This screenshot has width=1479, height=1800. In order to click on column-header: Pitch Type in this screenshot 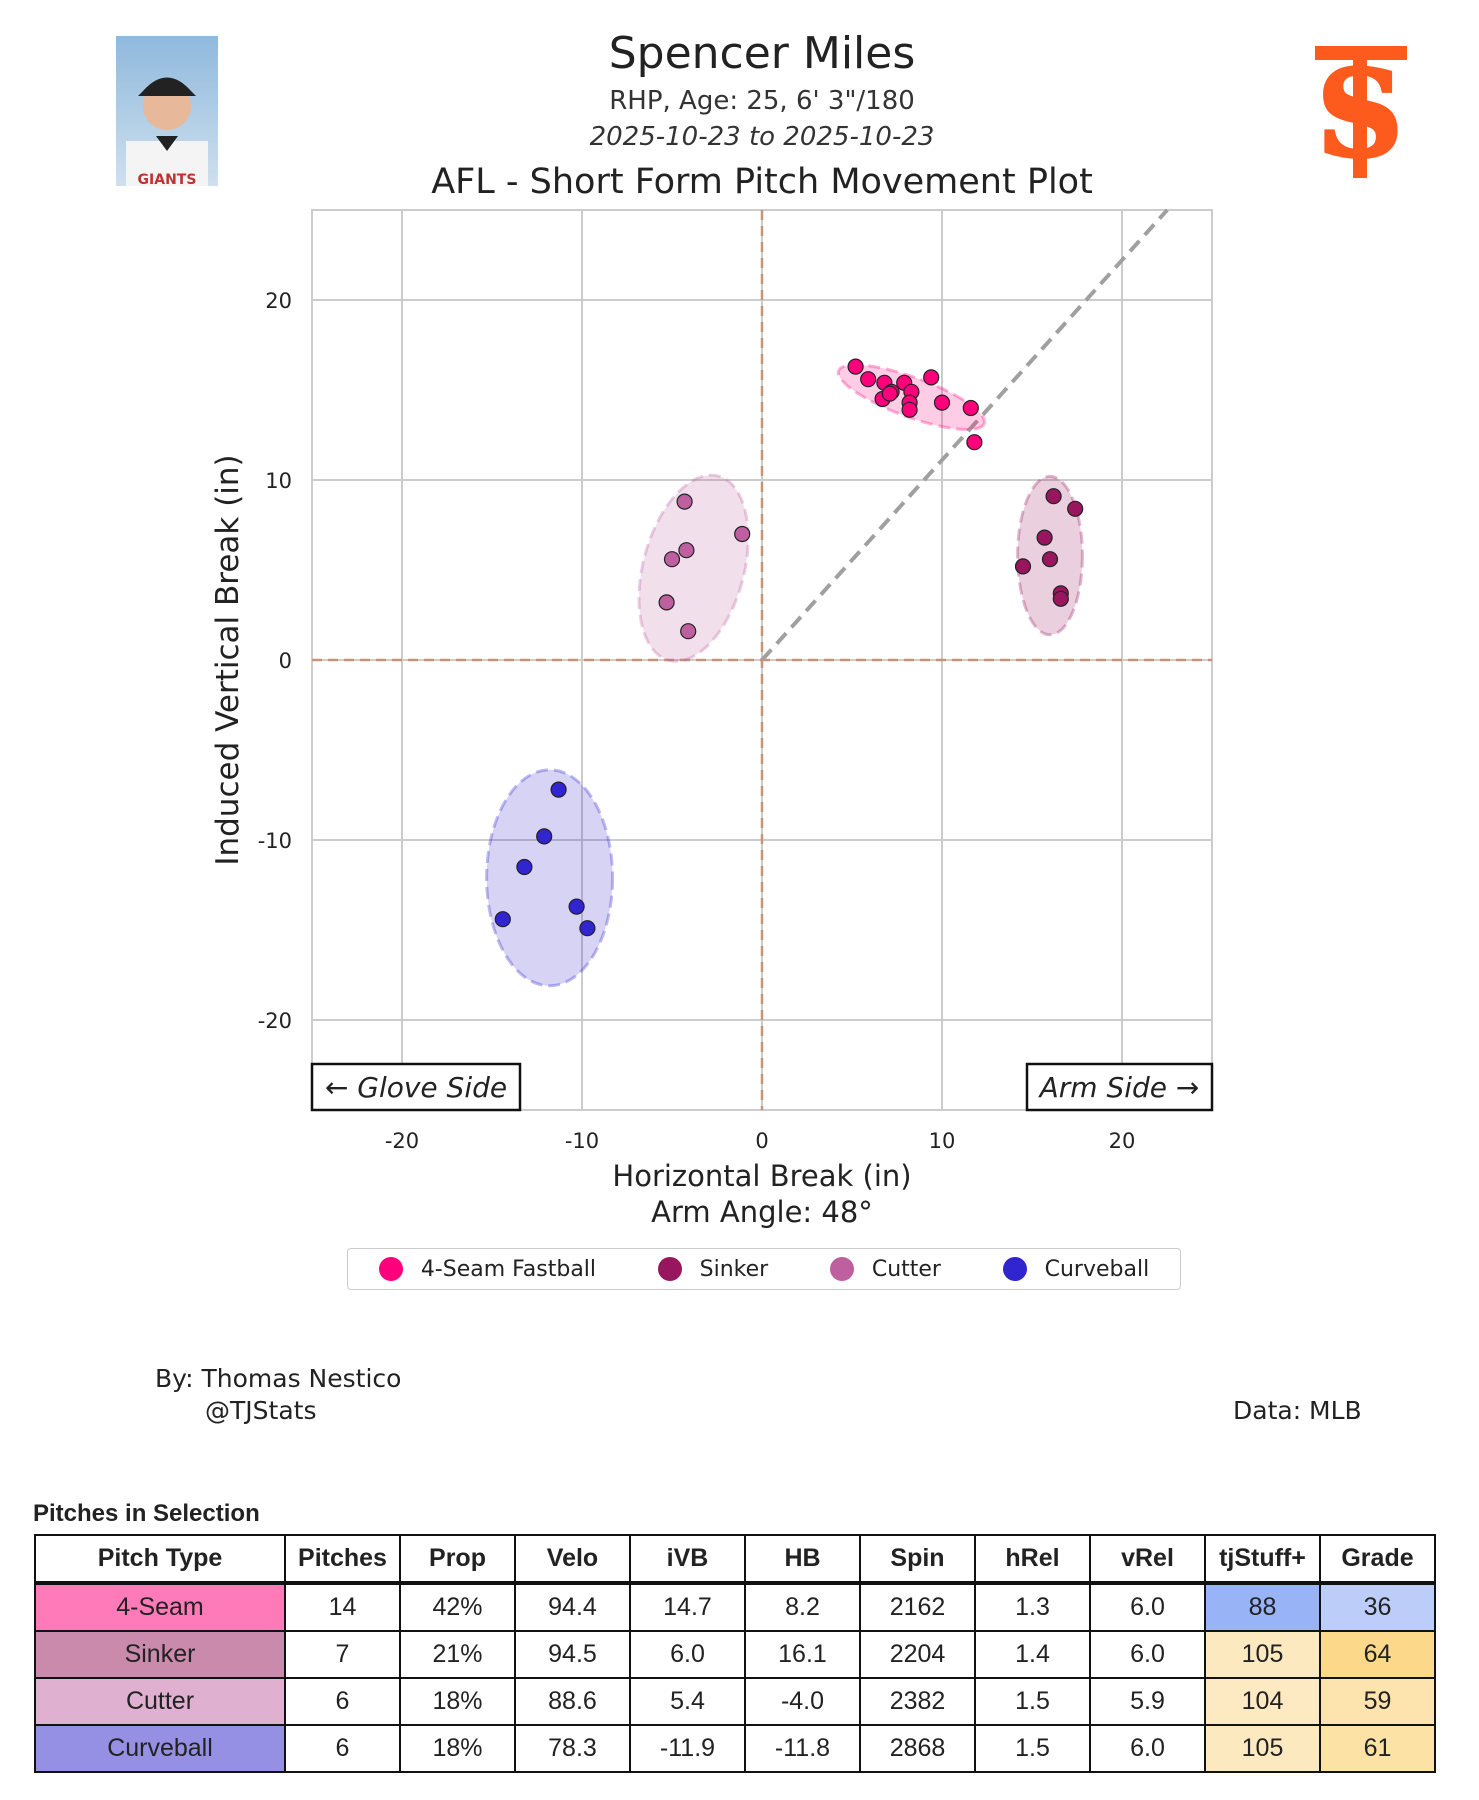, I will do `click(160, 1559)`.